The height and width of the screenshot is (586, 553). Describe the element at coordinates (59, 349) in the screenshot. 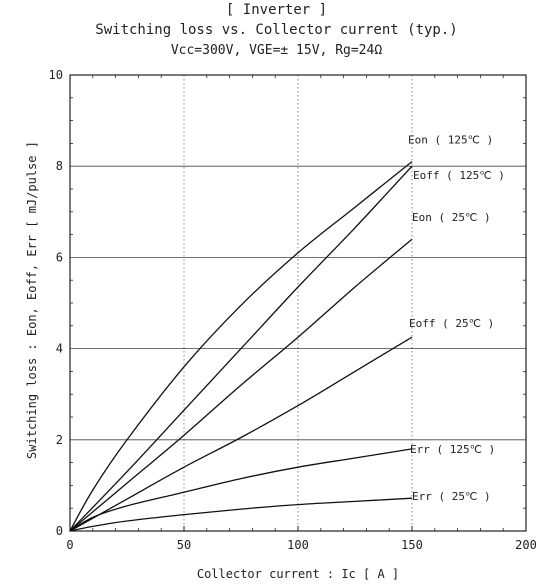

I see `y-tick-label: 4` at that location.